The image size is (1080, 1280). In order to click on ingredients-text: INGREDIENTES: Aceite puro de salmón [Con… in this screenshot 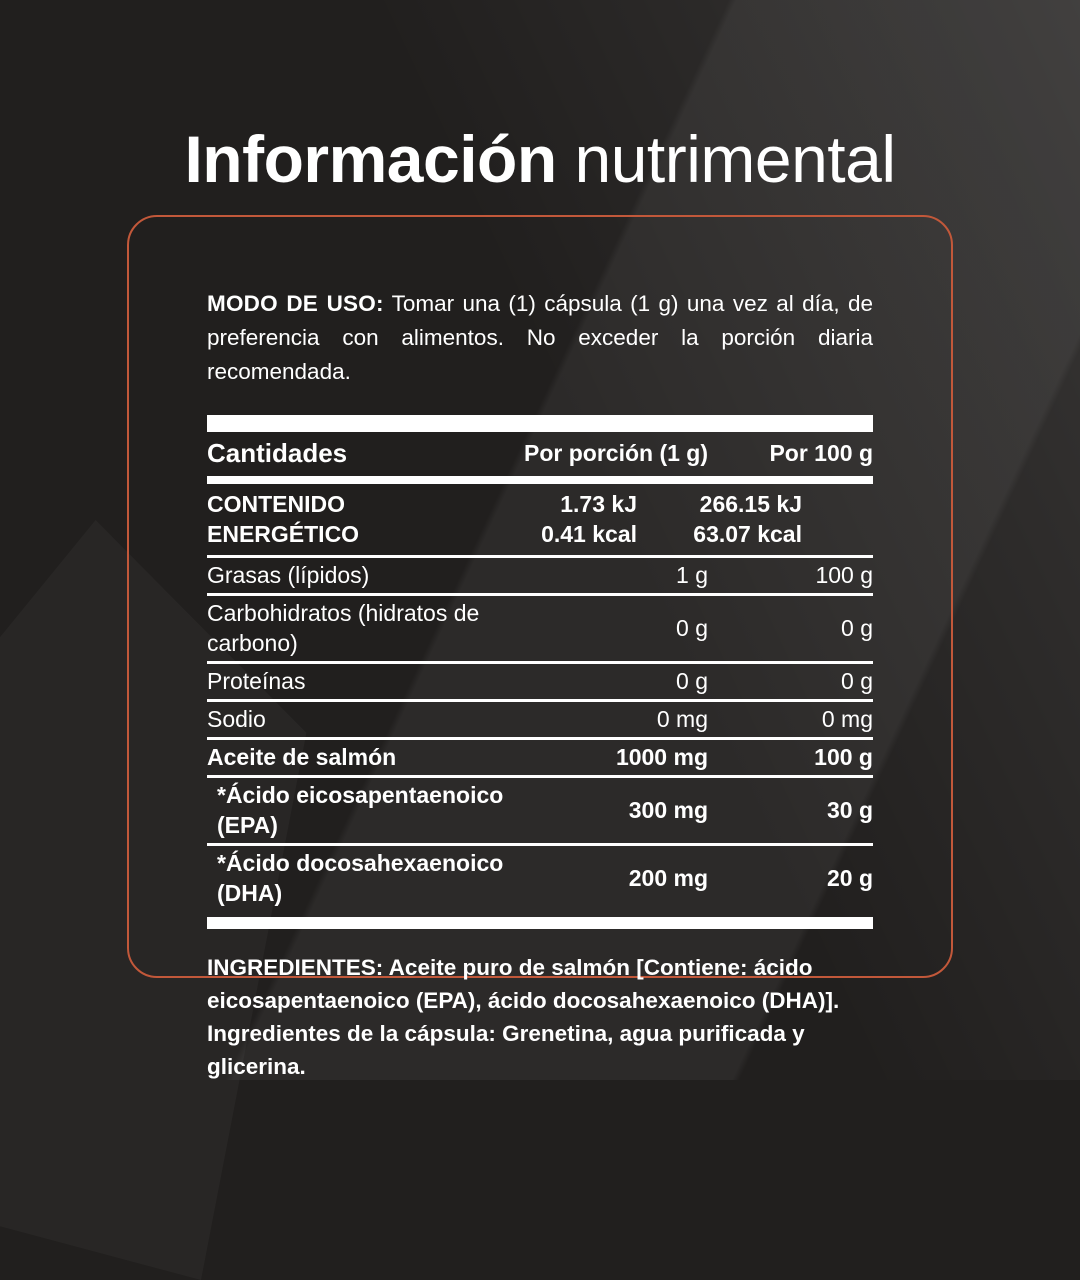, I will do `click(540, 1017)`.